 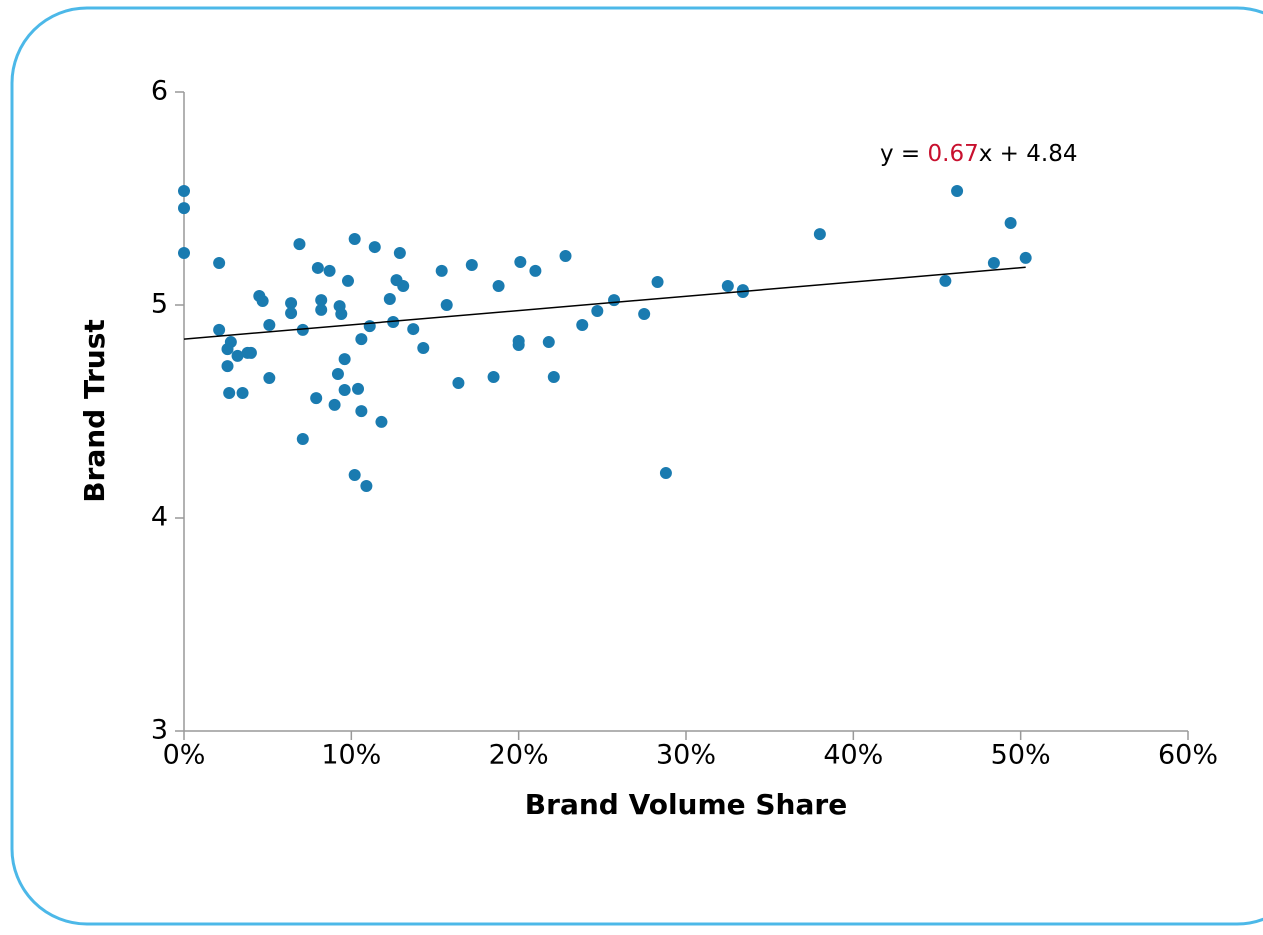 I want to click on equation-part: y =, so click(x=904, y=154).